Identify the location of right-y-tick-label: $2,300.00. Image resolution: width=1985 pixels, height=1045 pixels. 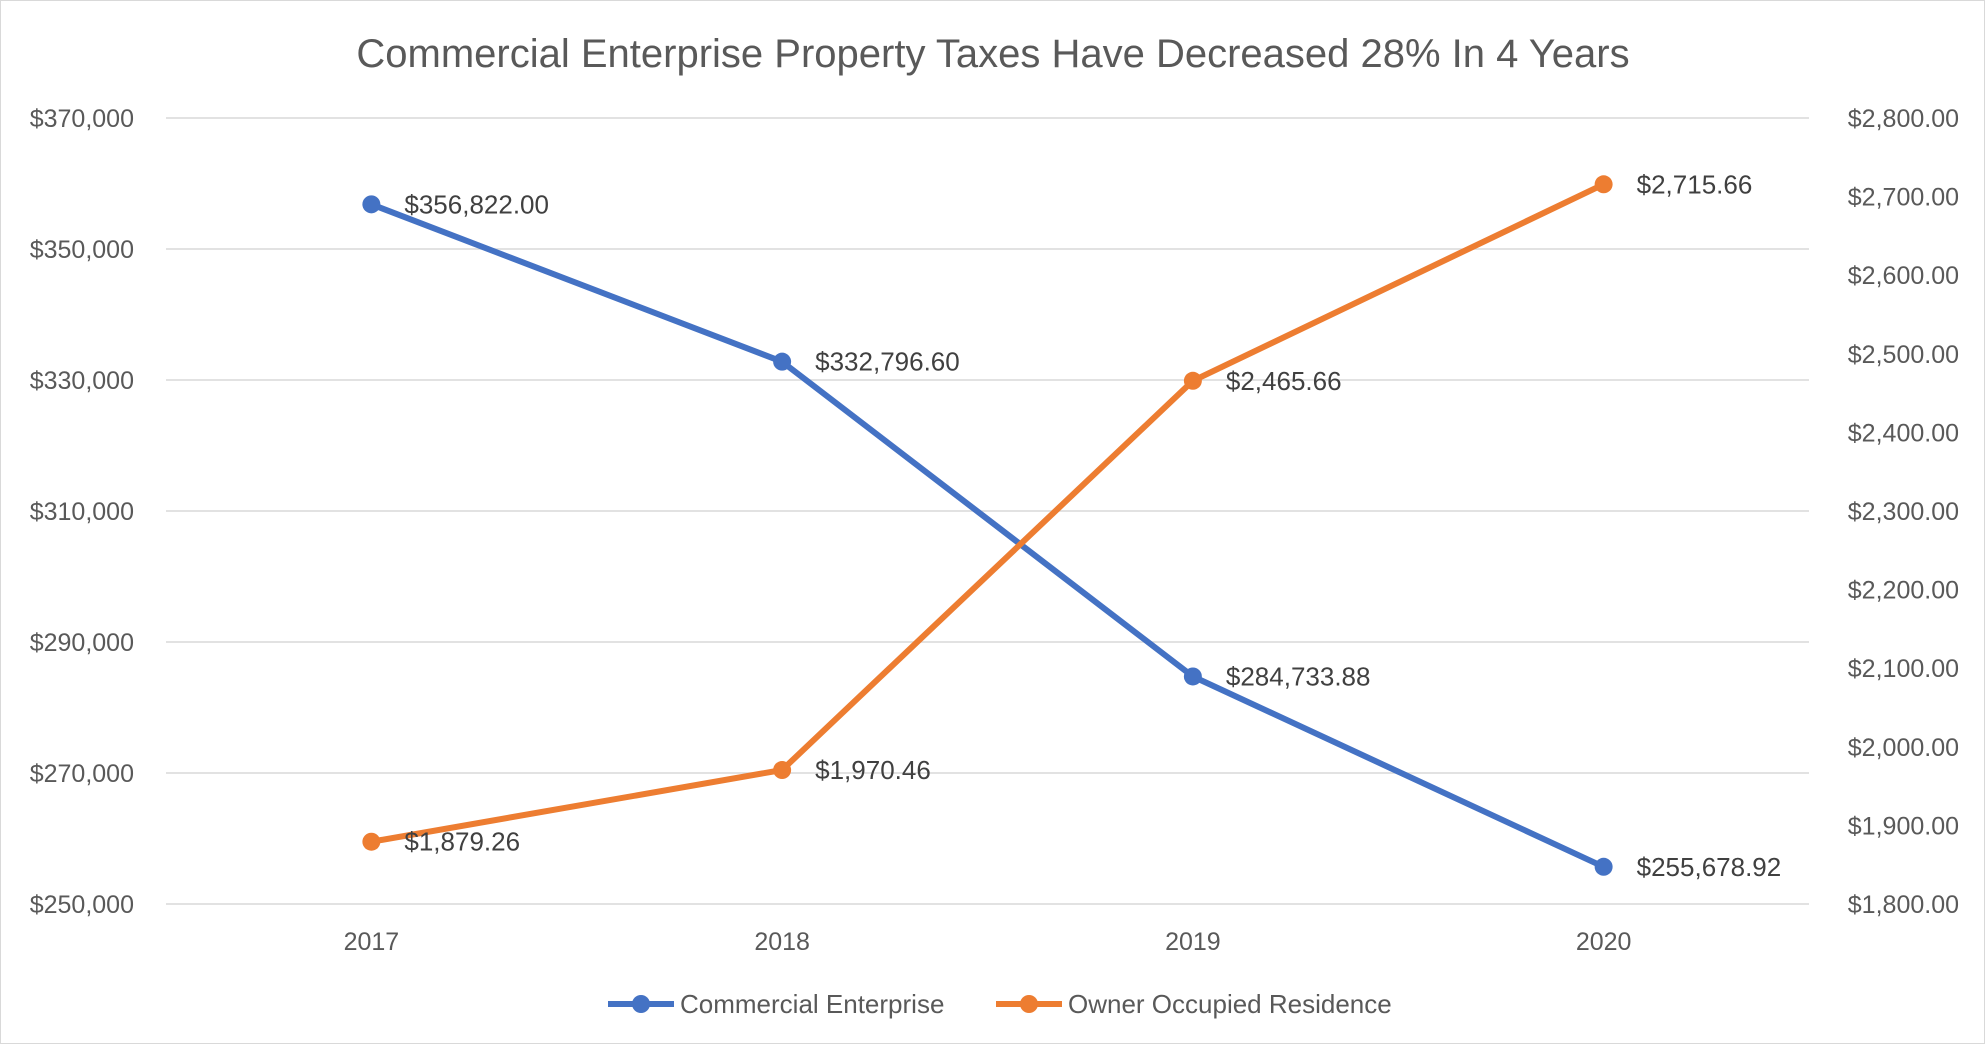
(1903, 512).